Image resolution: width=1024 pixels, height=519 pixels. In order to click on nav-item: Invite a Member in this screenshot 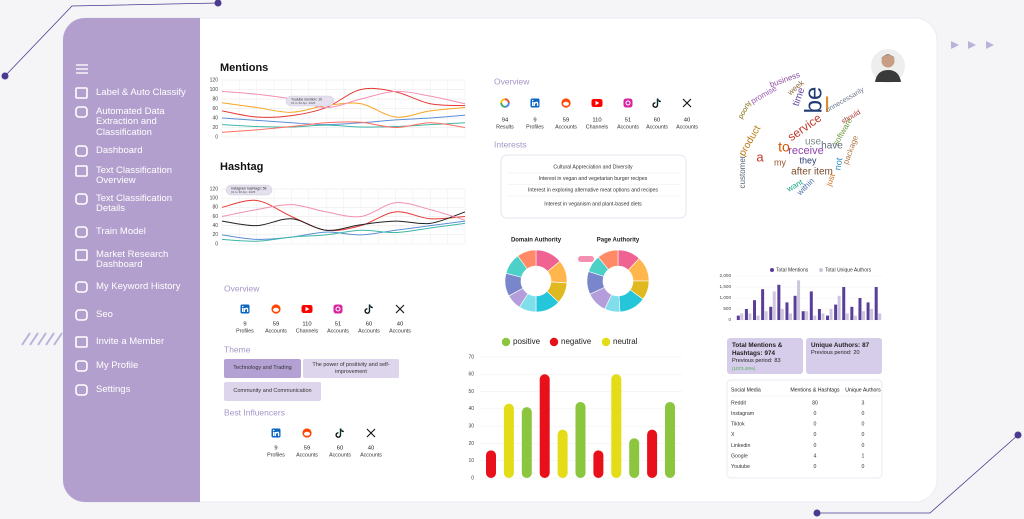, I will do `click(130, 341)`.